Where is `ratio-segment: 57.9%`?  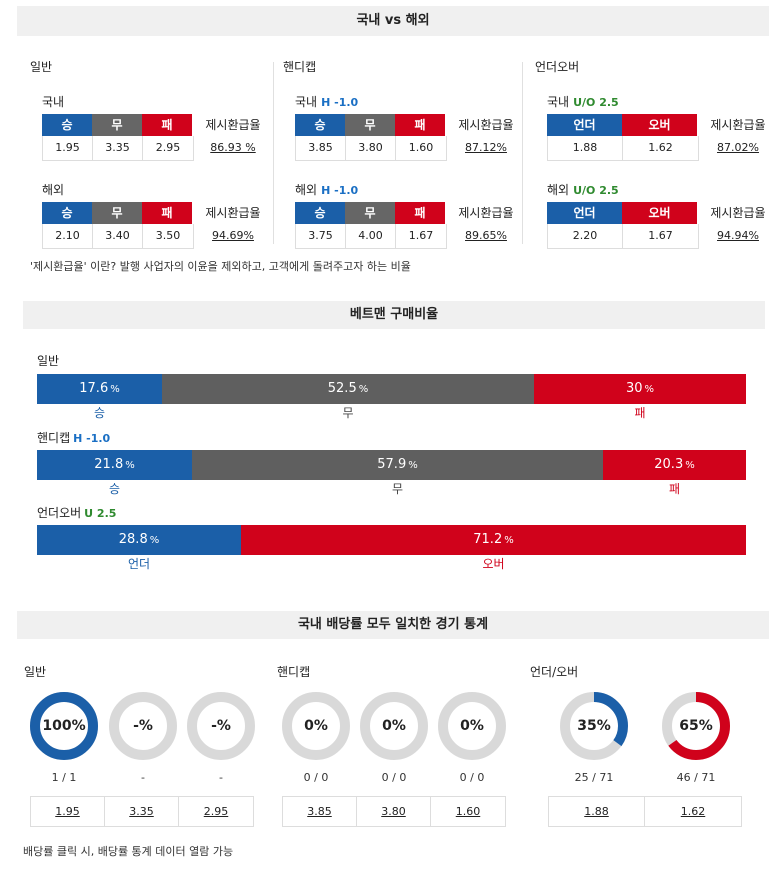 ratio-segment: 57.9% is located at coordinates (397, 465).